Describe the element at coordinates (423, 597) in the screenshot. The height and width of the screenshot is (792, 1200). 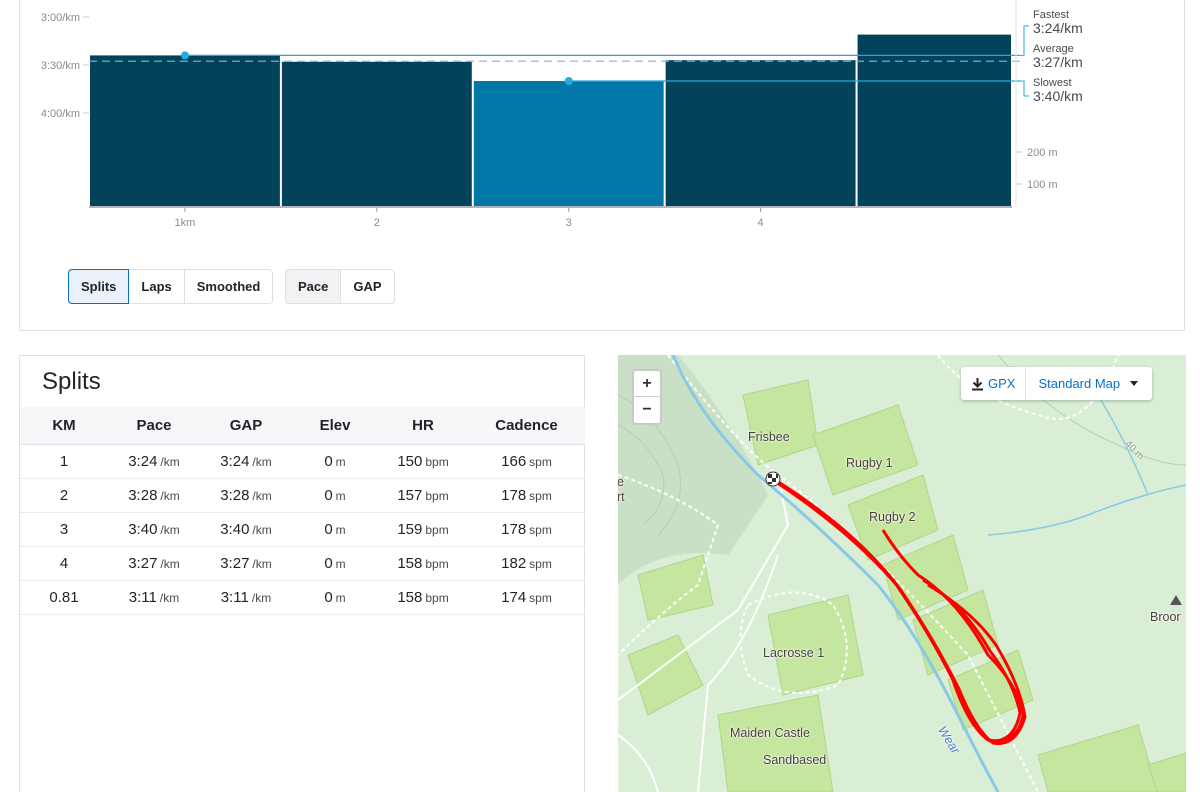
I see `hr-cell: 158 bpm` at that location.